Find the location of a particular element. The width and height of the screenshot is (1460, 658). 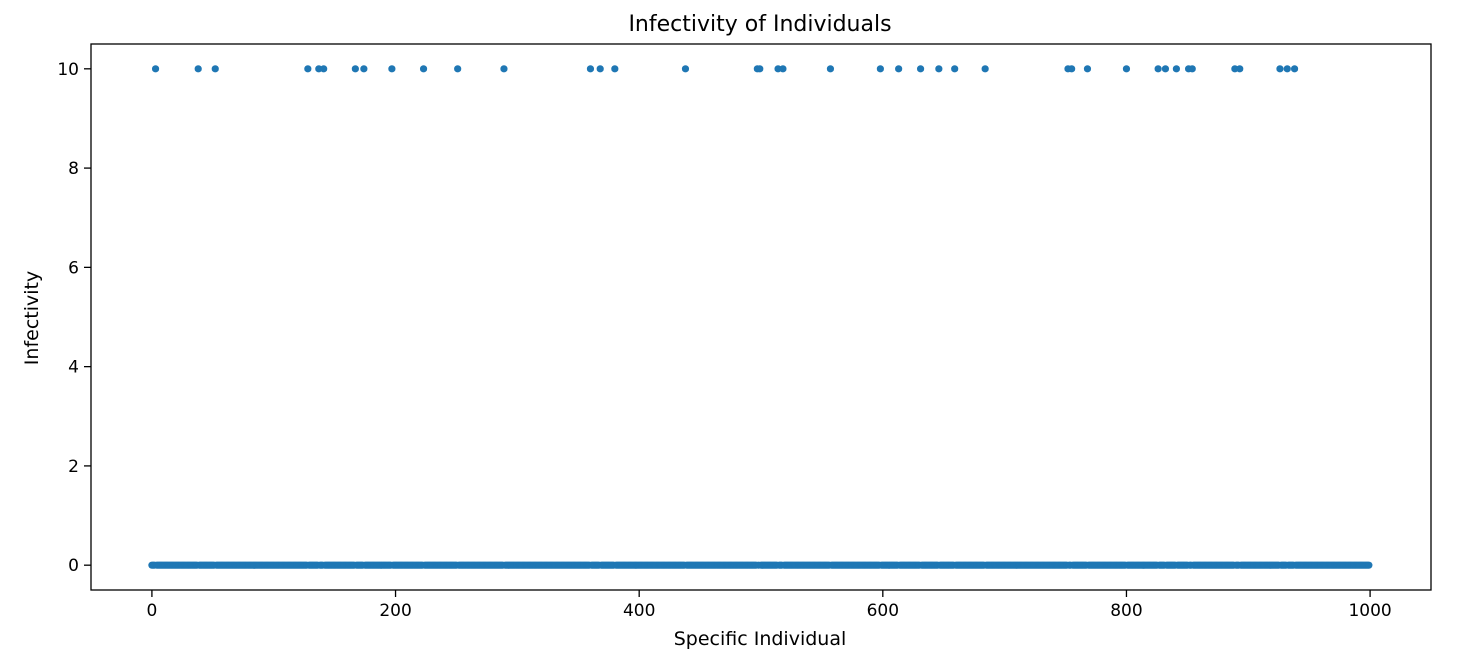

x-tick-label: 600 is located at coordinates (883, 611).